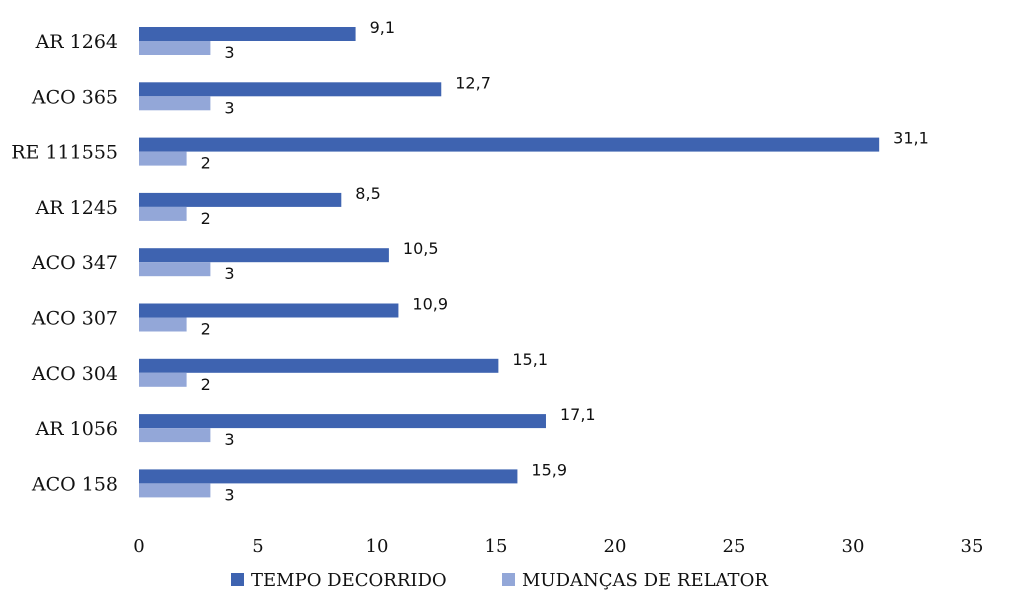 The height and width of the screenshot is (610, 1024). Describe the element at coordinates (578, 414) in the screenshot. I see `data-label: 17,1` at that location.